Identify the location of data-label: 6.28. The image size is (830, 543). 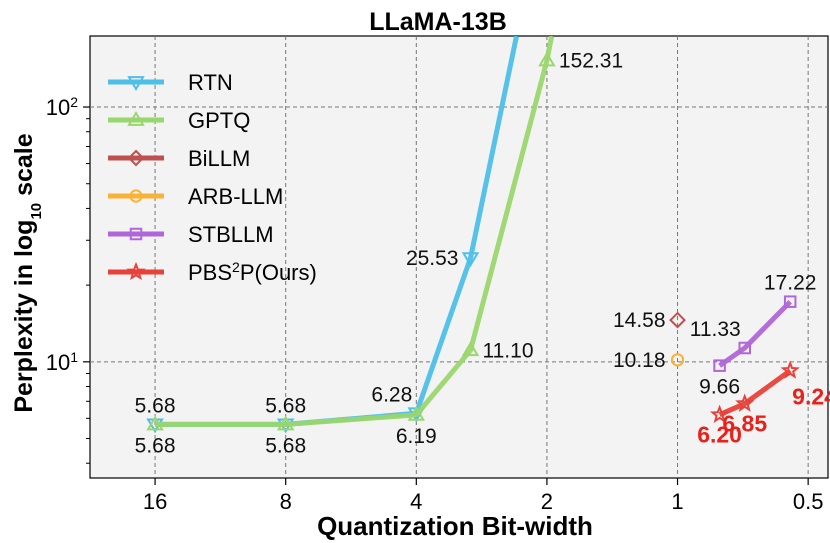
(391, 394).